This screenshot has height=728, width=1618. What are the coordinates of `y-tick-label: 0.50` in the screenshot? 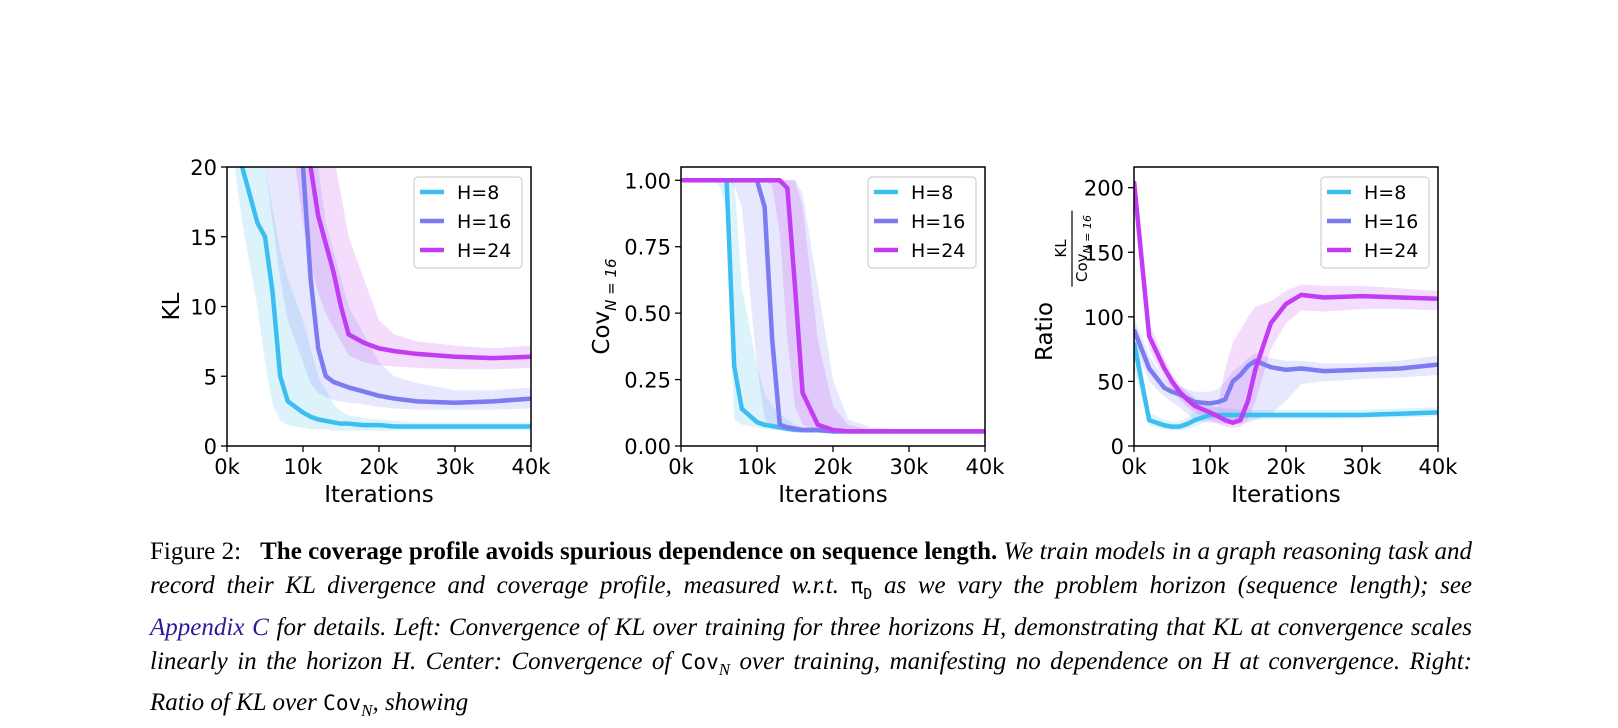 It's located at (647, 314).